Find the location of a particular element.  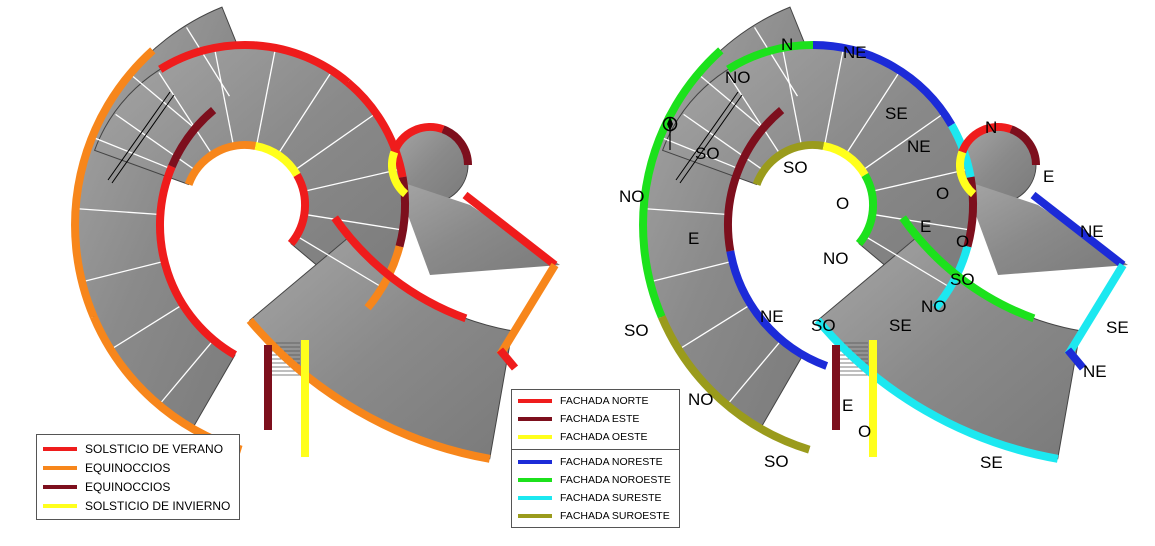

legend-label: FACHADA NORESTE is located at coordinates (611, 462).